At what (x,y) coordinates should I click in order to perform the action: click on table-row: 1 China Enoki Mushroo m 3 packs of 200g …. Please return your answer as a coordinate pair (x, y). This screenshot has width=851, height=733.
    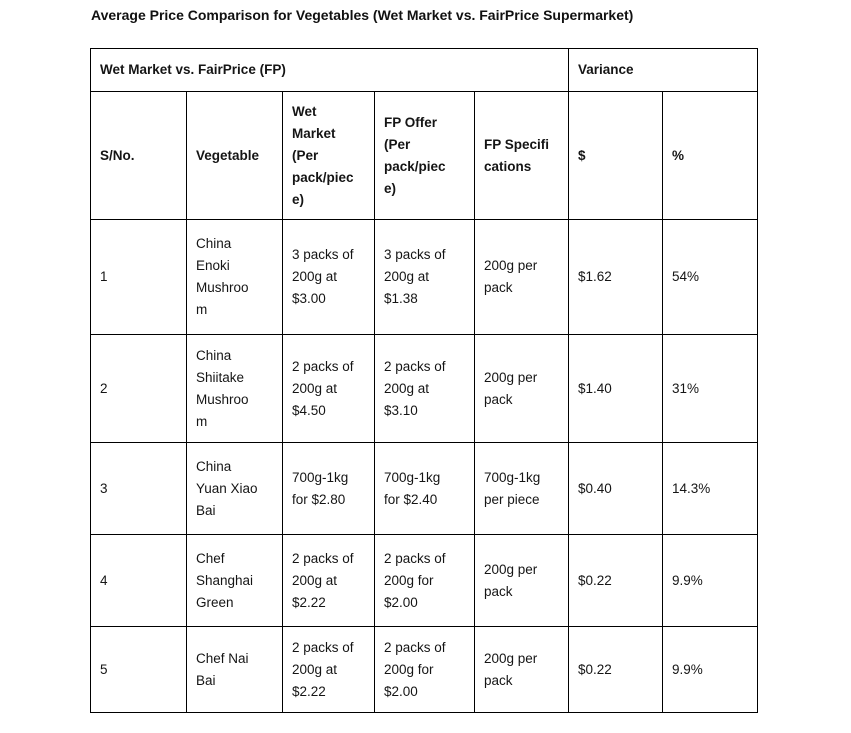
    Looking at the image, I should click on (424, 277).